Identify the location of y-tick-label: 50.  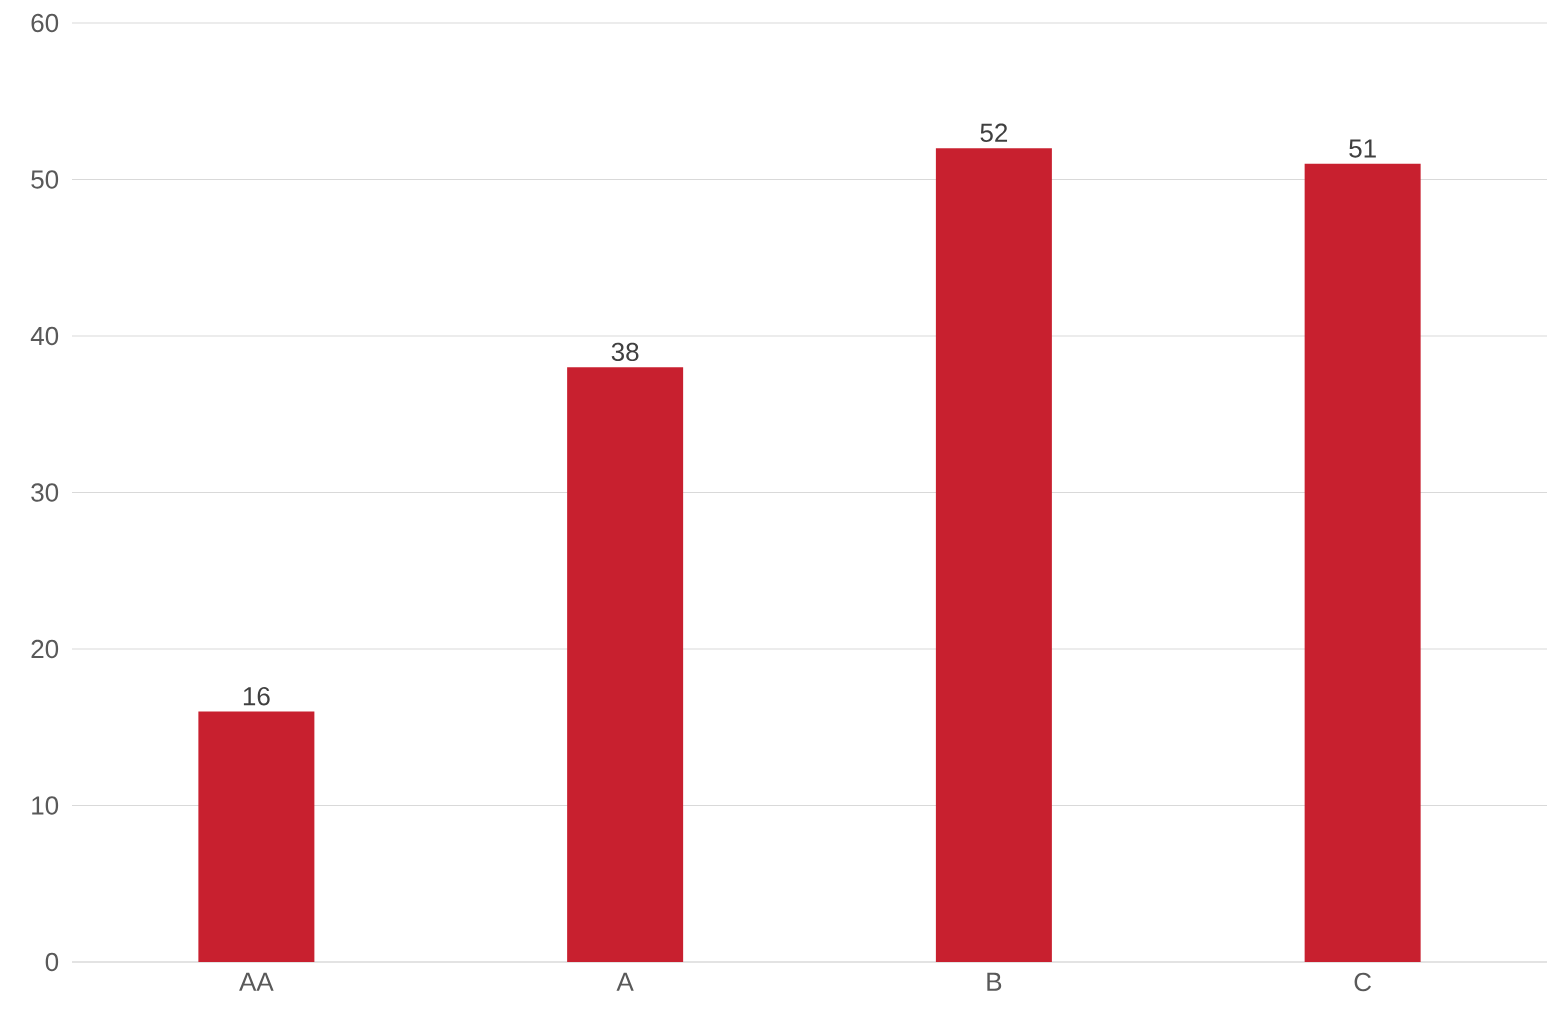
(45, 179).